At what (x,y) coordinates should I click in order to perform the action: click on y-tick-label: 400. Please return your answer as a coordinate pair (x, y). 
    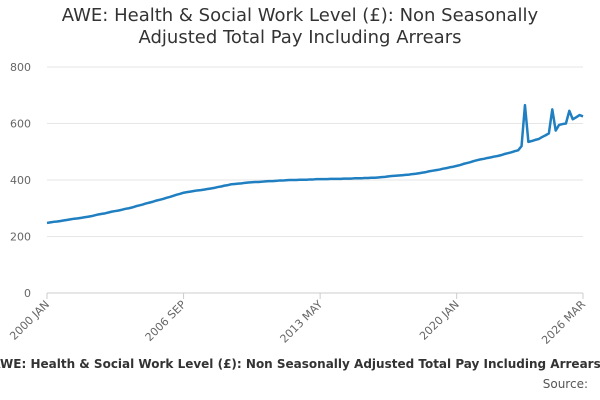
    Looking at the image, I should click on (20, 180).